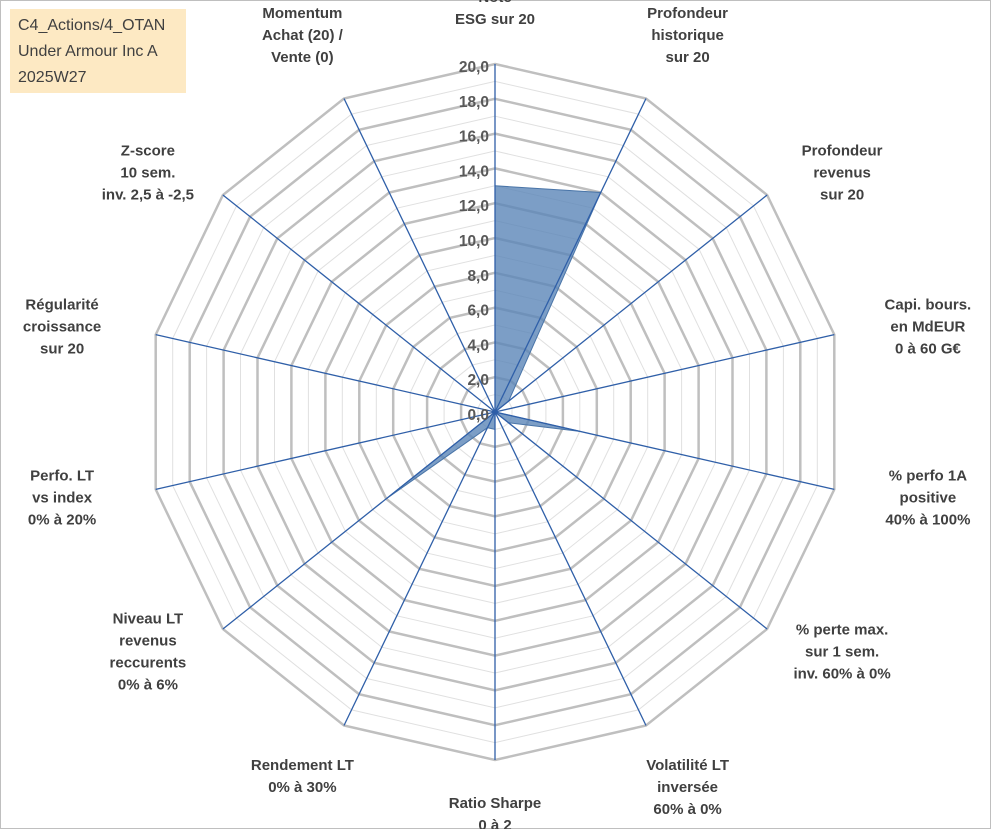  Describe the element at coordinates (52, 77) in the screenshot. I see `info-week: 2025W27` at that location.